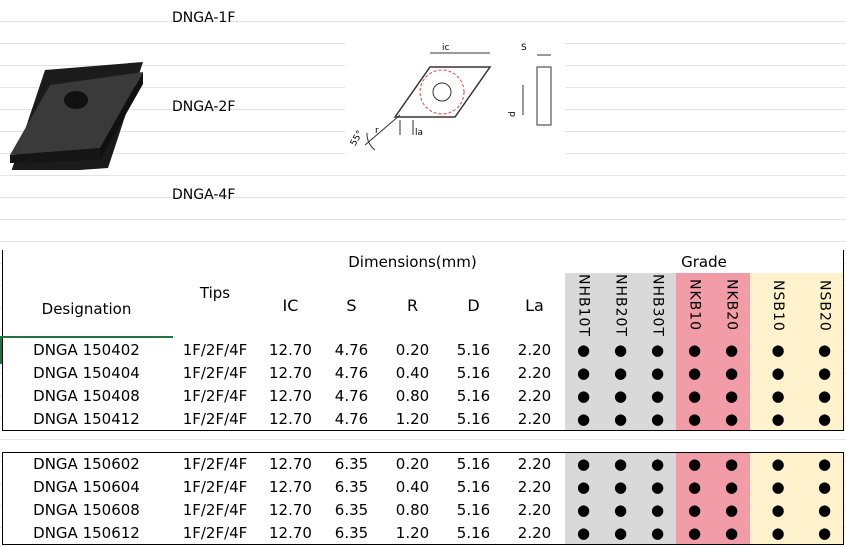 The height and width of the screenshot is (547, 846). I want to click on grade-header: NSB10, so click(778, 306).